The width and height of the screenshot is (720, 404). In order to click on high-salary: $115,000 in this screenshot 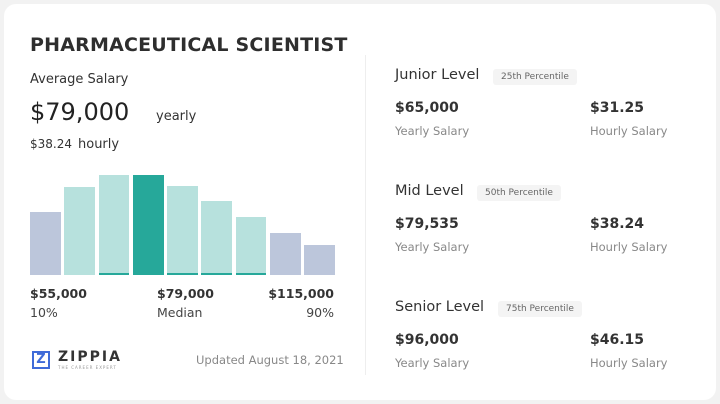, I will do `click(301, 293)`.